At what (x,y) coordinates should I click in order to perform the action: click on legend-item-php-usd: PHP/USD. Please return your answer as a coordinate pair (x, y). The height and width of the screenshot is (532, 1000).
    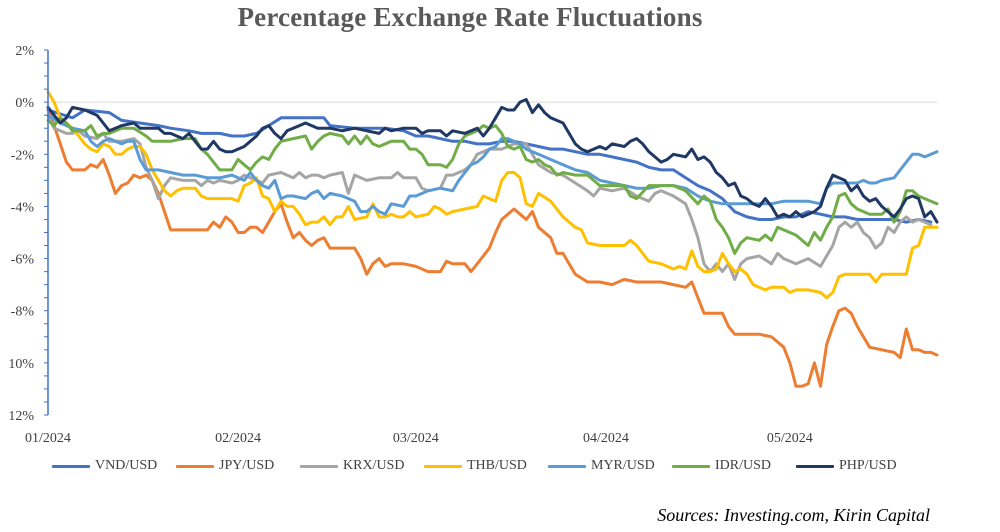
    Looking at the image, I should click on (846, 466).